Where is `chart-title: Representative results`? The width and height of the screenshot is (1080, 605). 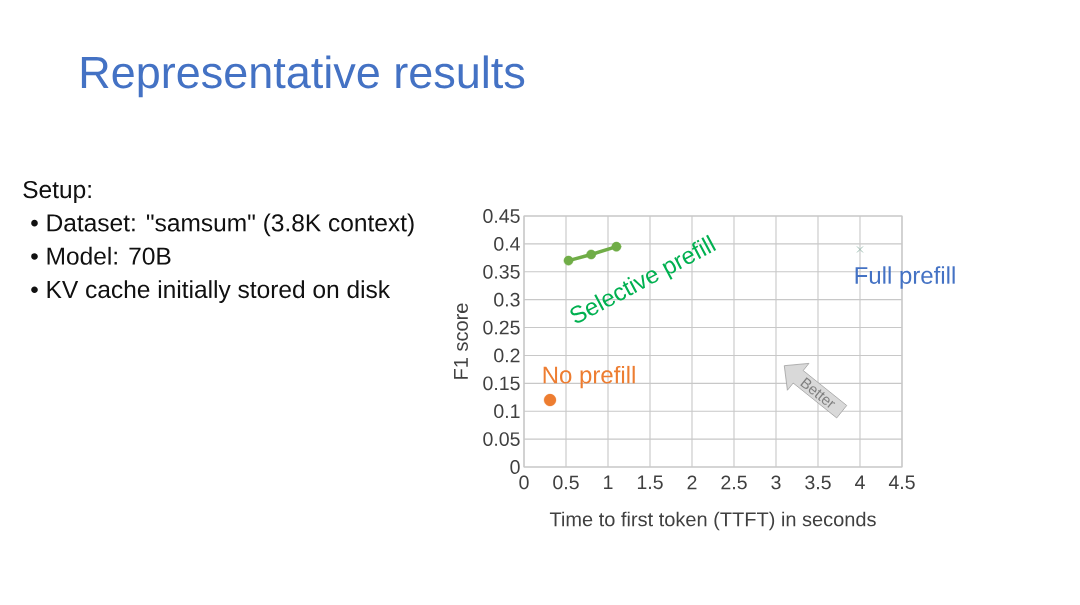 chart-title: Representative results is located at coordinates (303, 76).